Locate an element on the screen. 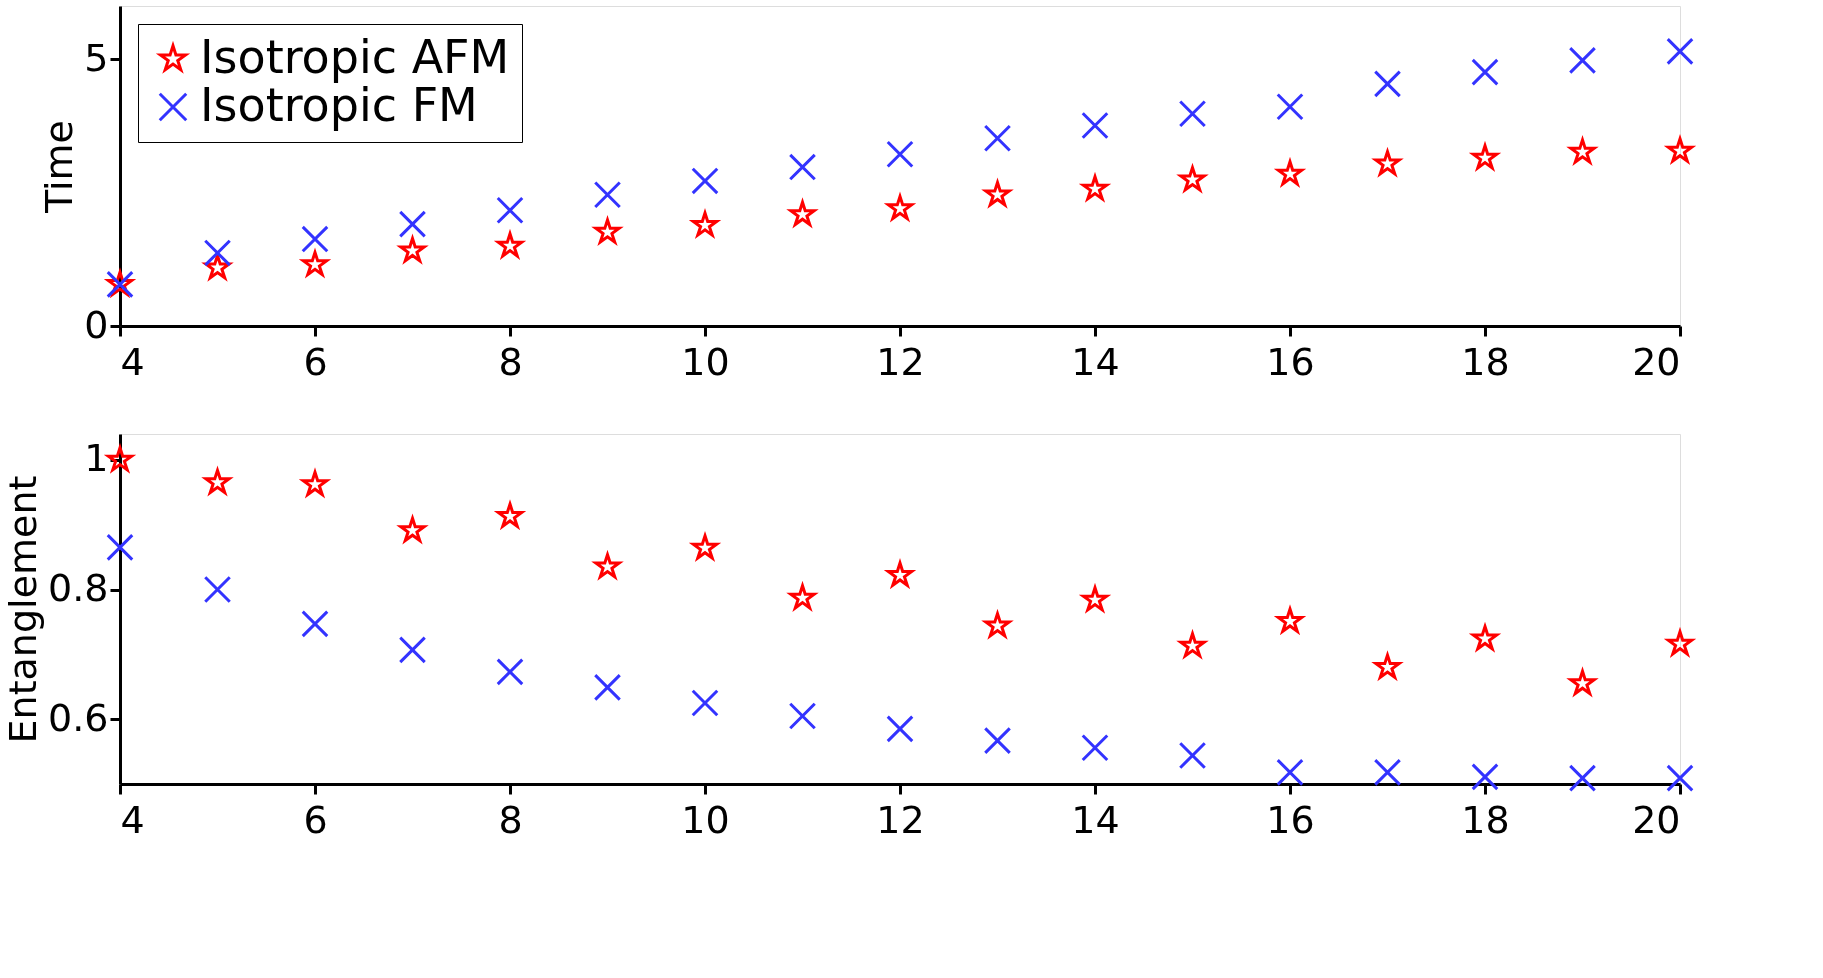  y-tick-label: 0.6 is located at coordinates (78, 717).